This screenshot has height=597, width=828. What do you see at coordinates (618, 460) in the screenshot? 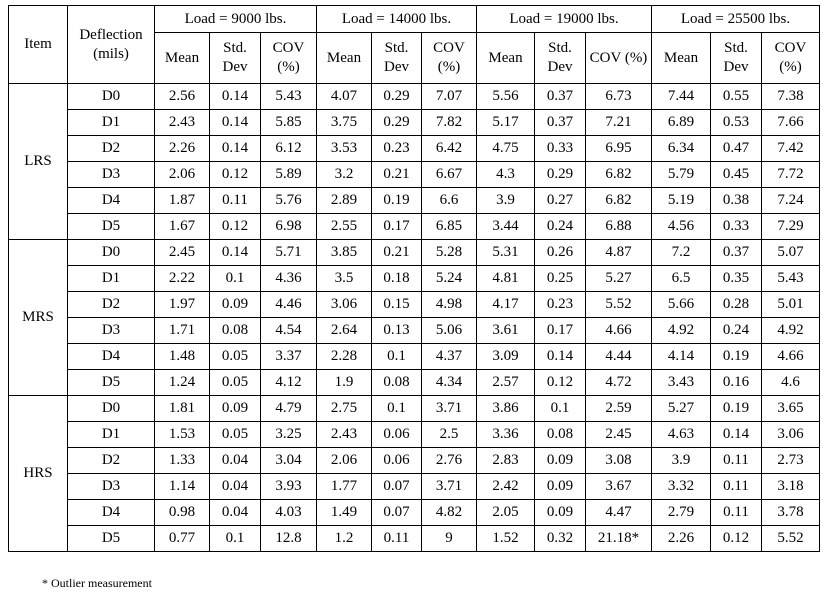
I see `value-cell: 3.08` at bounding box center [618, 460].